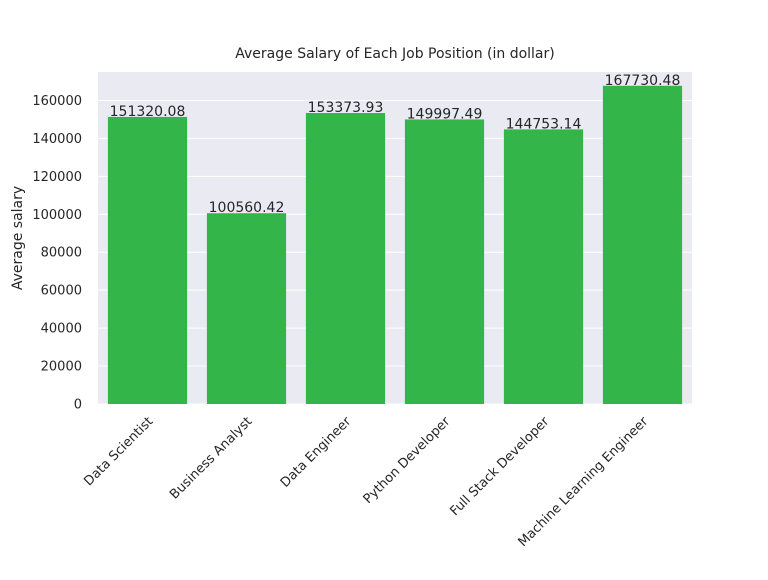  What do you see at coordinates (118, 451) in the screenshot?
I see `x-tick-label: Data Scientist` at bounding box center [118, 451].